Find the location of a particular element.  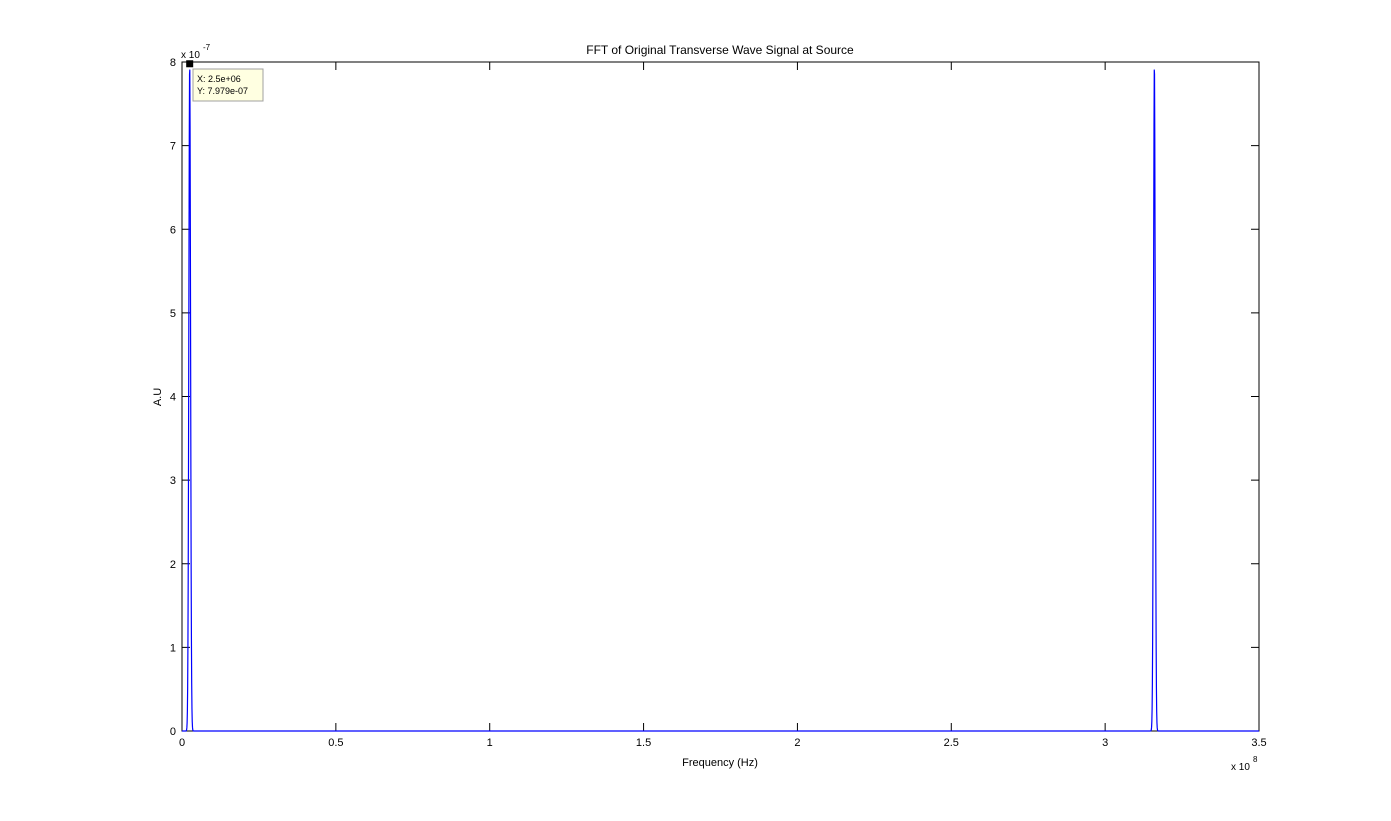

y-tick-label: 8 is located at coordinates (173, 63).